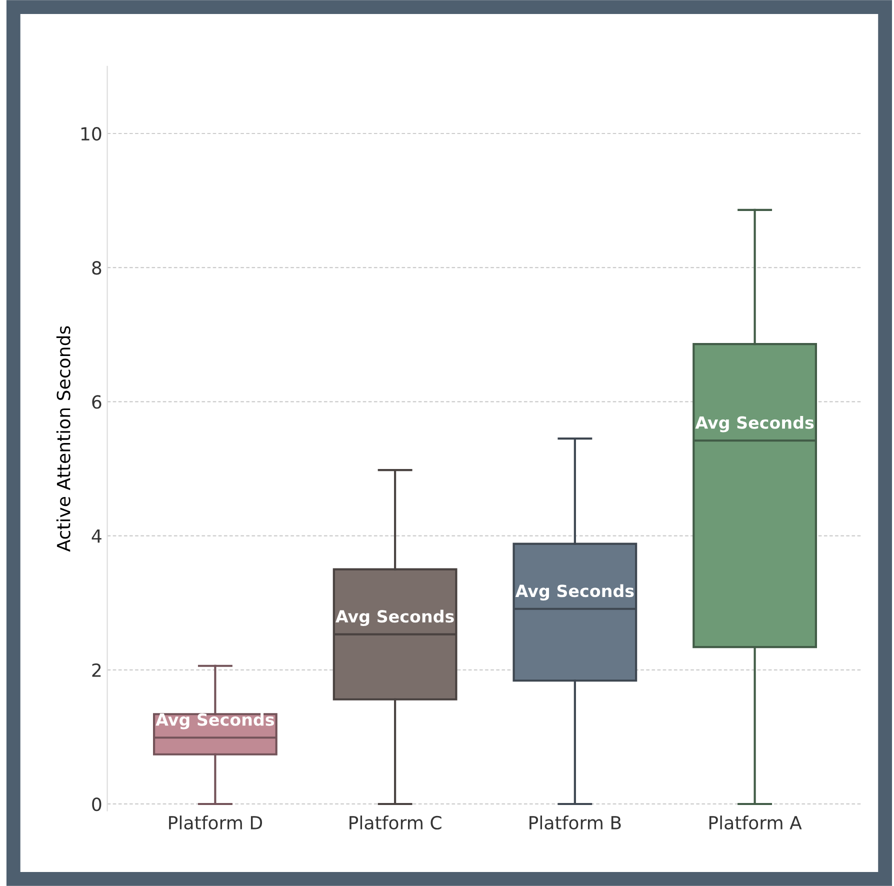 The image size is (894, 886). Describe the element at coordinates (215, 823) in the screenshot. I see `x-tick-label: Platform D` at that location.